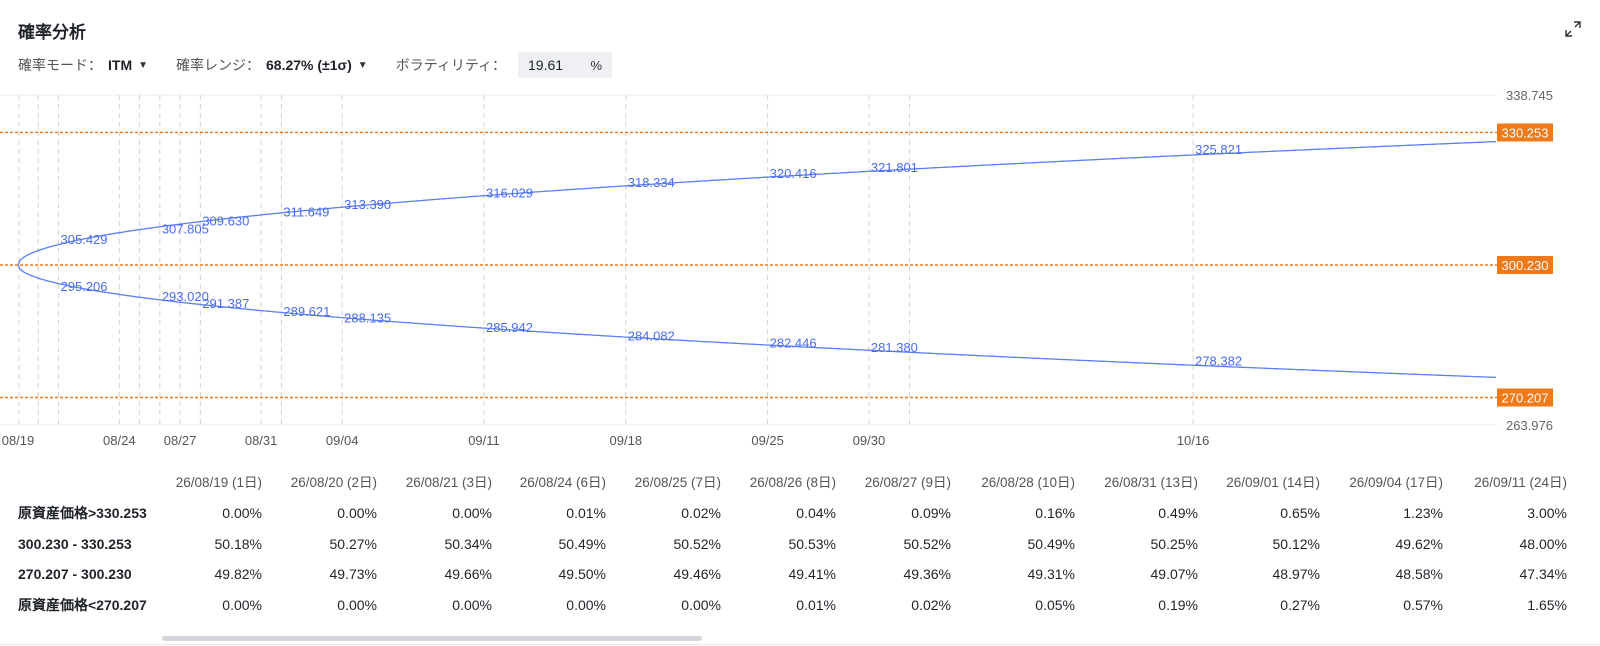  I want to click on x-tick-label: 09/04, so click(342, 440).